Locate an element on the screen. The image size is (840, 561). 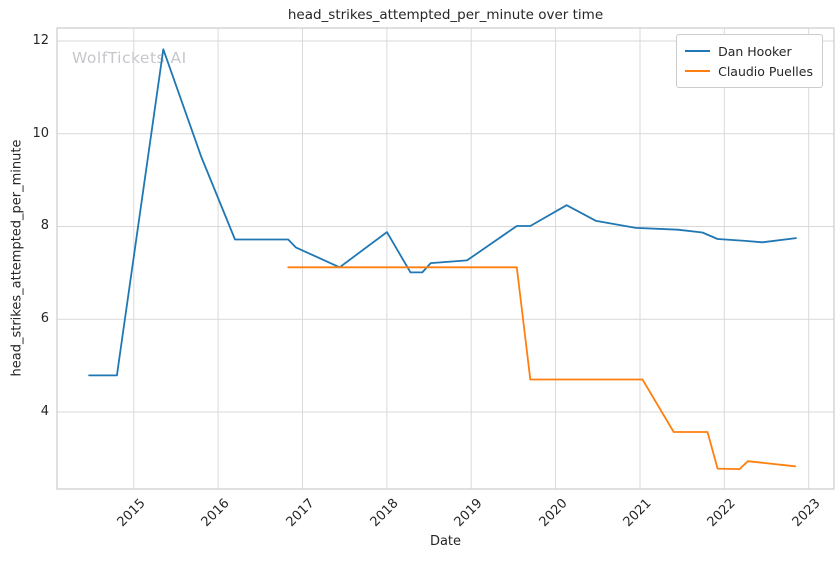
legend-label: Dan Hooker is located at coordinates (755, 51).